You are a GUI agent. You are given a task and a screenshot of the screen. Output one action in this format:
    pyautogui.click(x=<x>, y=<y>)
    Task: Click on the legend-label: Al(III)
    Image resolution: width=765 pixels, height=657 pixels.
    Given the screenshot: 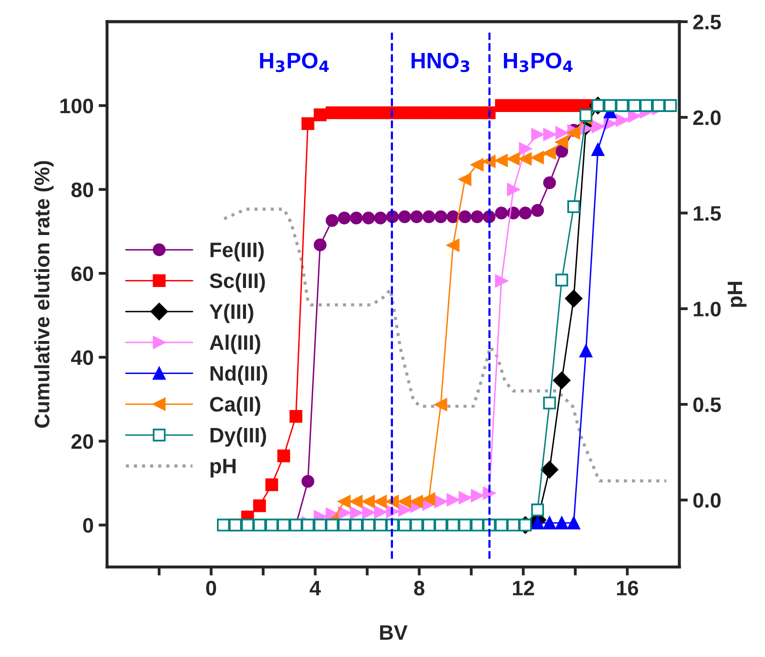 What is the action you would take?
    pyautogui.click(x=235, y=344)
    